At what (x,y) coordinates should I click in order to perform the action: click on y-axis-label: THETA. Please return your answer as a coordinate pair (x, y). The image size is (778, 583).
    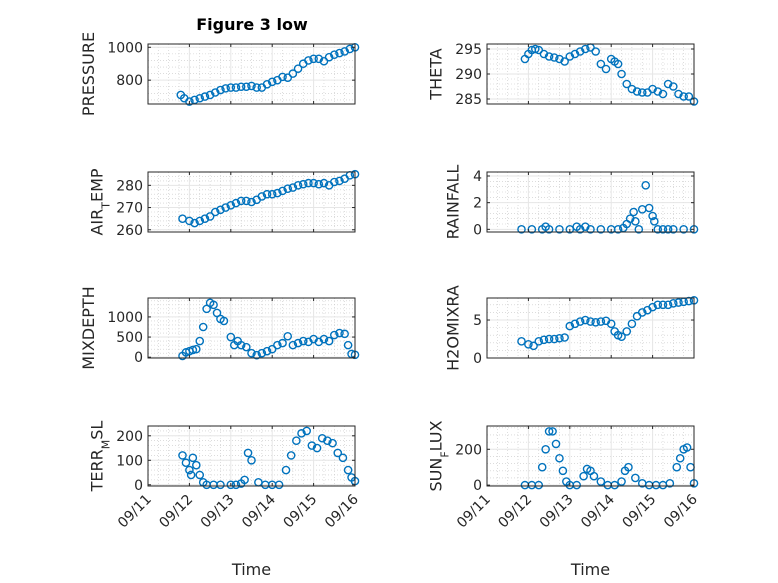
    Looking at the image, I should click on (436, 74).